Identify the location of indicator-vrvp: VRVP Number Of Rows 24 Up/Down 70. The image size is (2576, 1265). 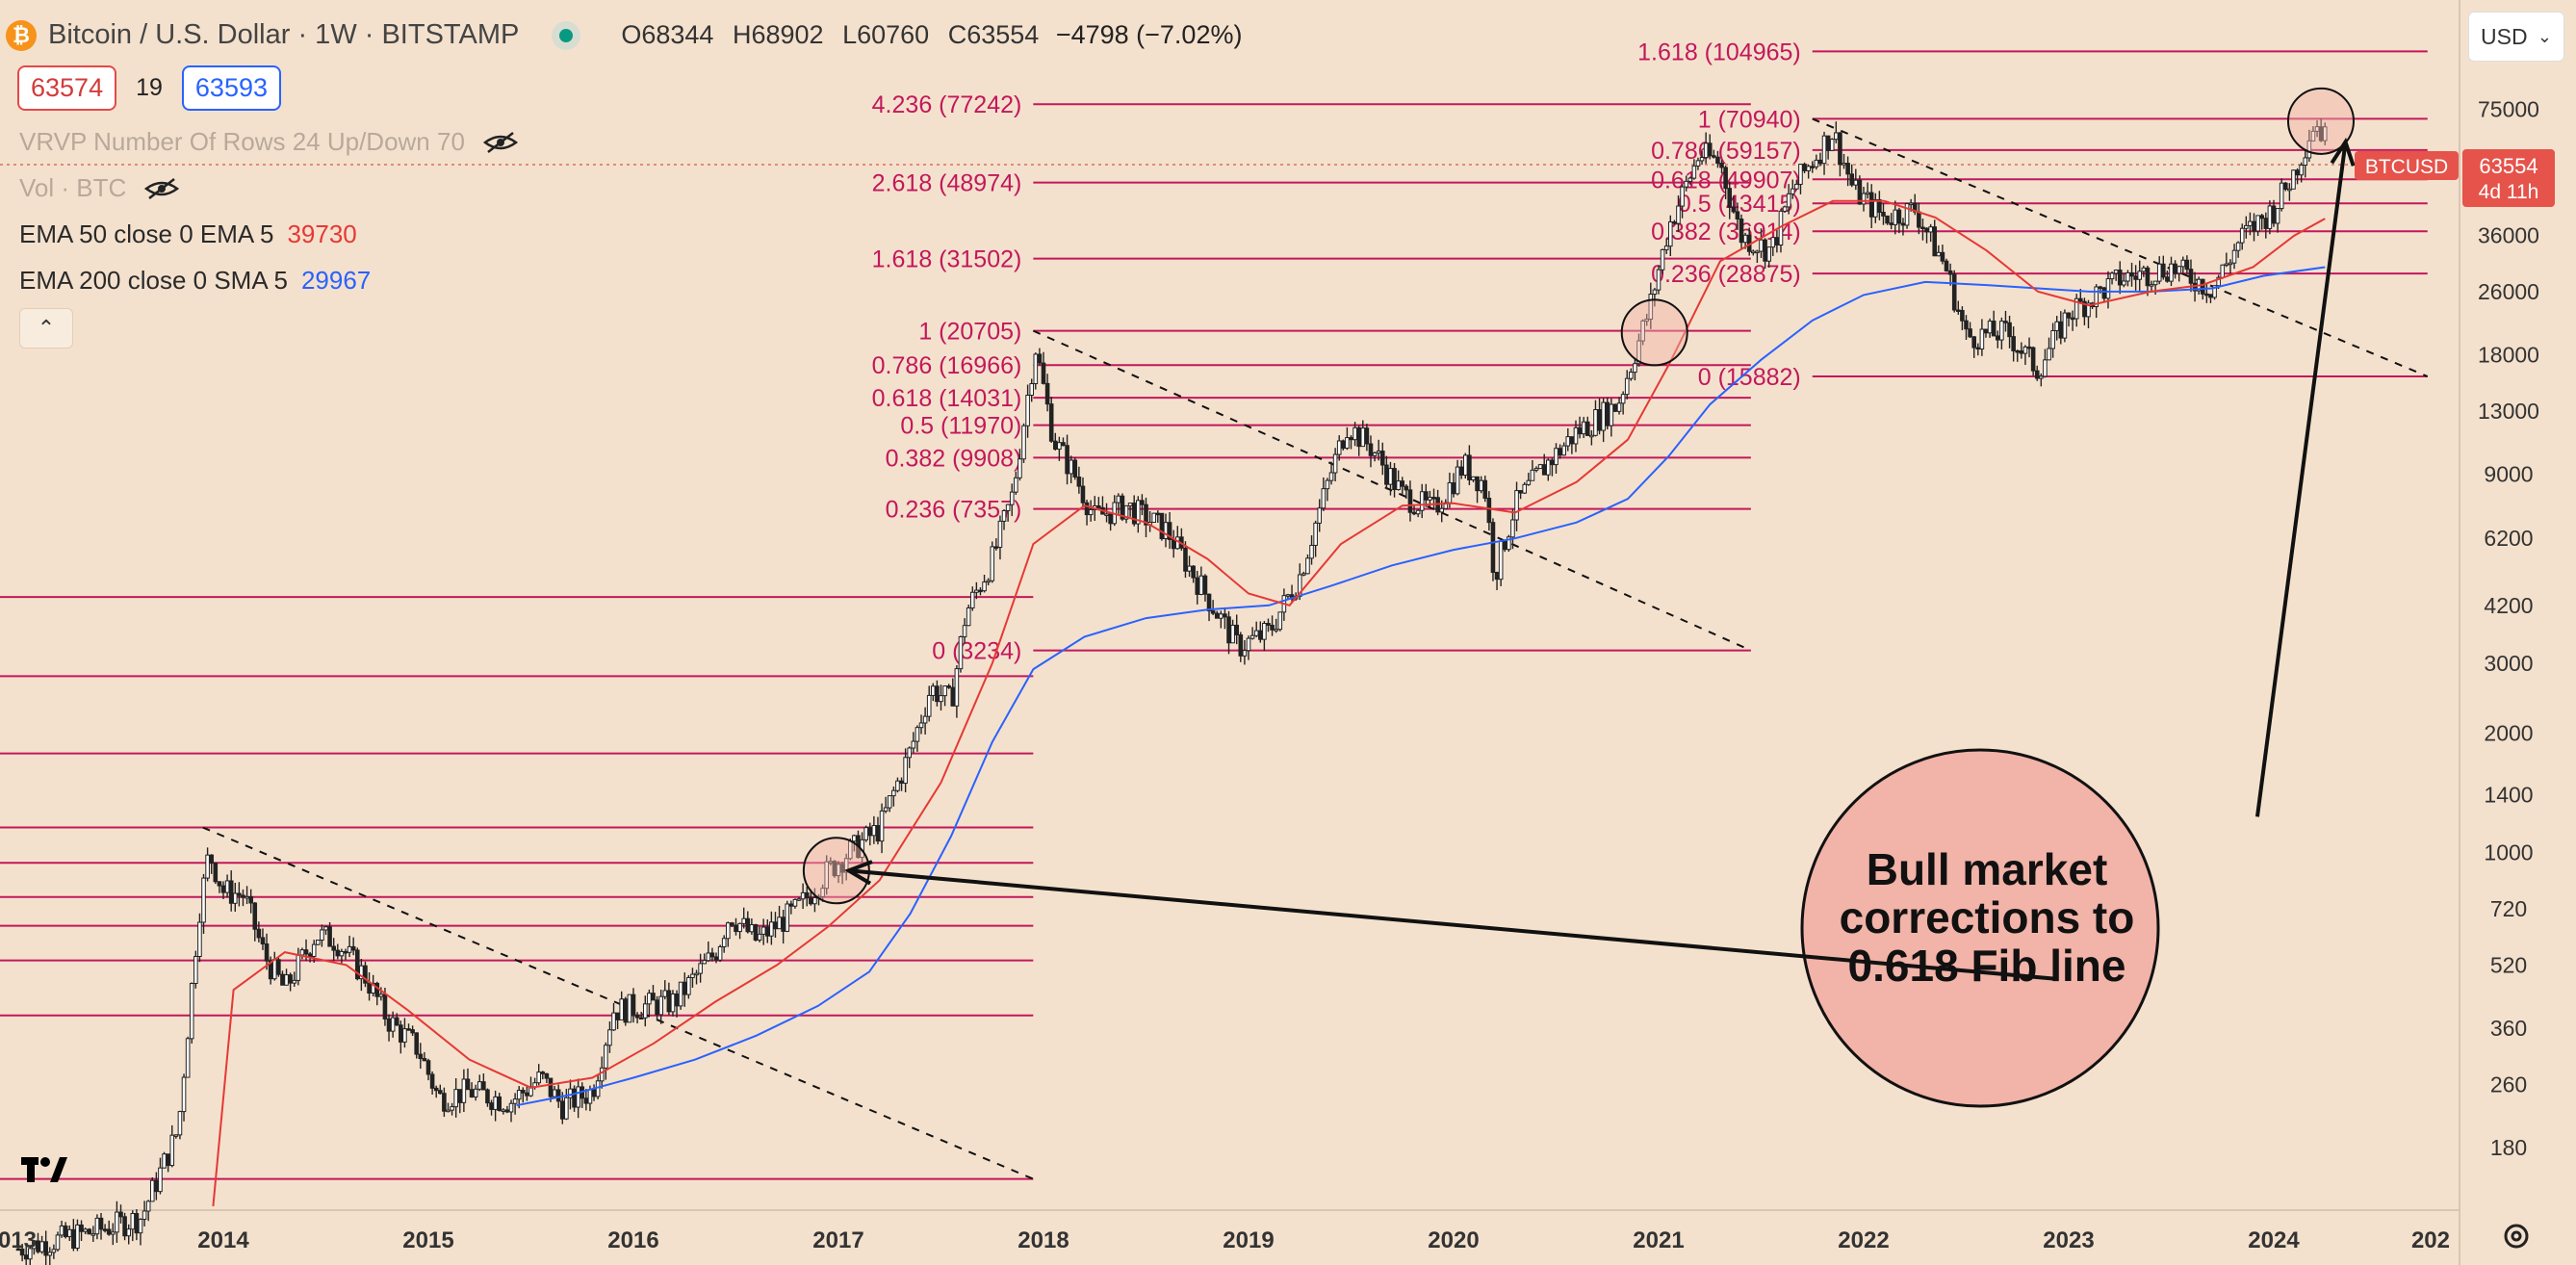
(269, 142).